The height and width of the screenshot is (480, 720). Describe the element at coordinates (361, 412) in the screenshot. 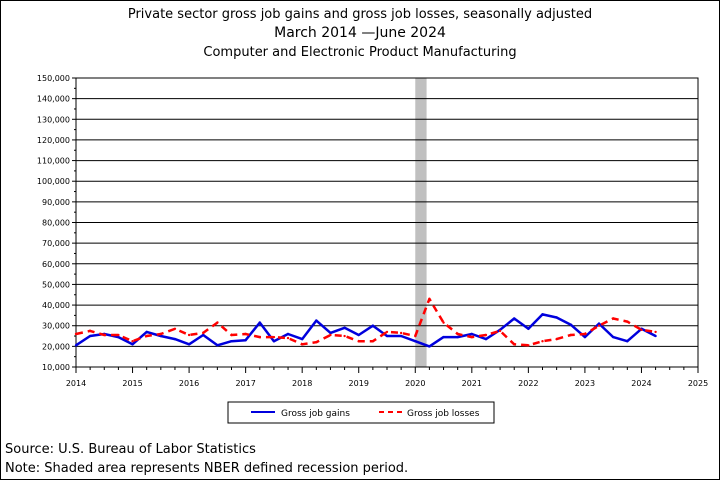

I see `legend: Gross job gains Gross job losses` at that location.